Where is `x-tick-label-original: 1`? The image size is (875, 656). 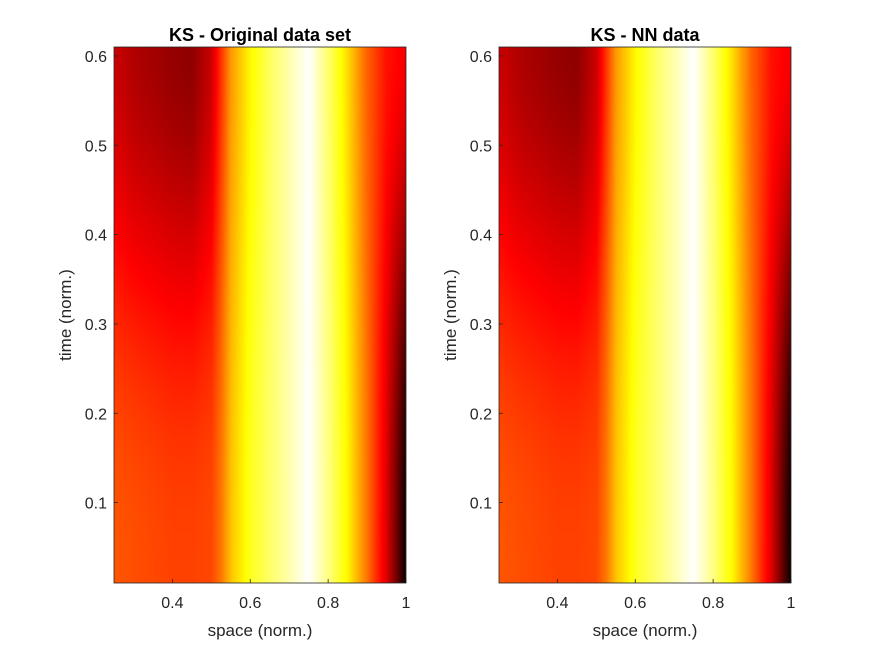 x-tick-label-original: 1 is located at coordinates (406, 603).